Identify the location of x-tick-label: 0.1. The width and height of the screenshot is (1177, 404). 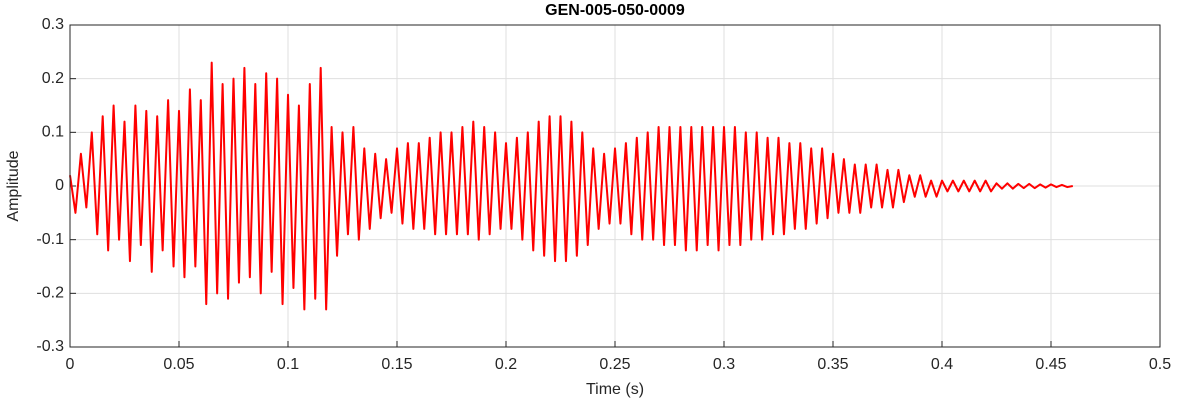
(288, 364).